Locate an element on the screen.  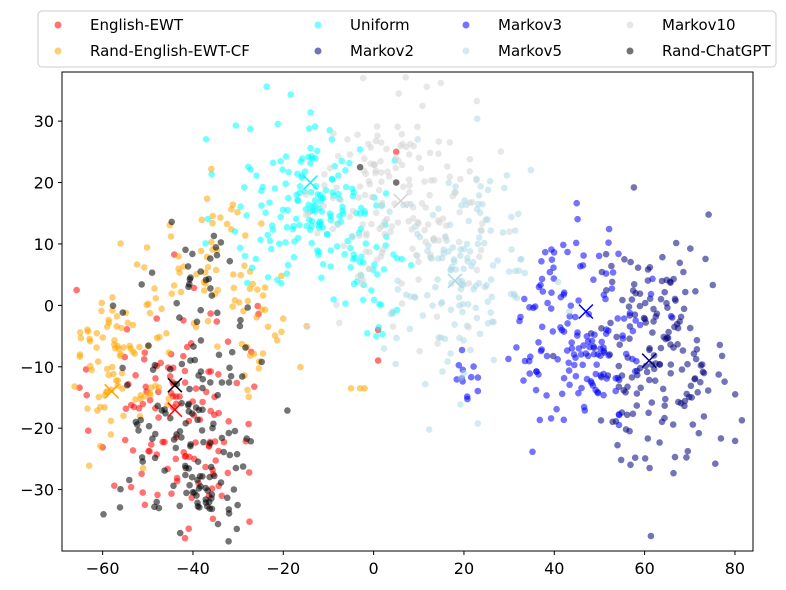
y-tick-label: 0 is located at coordinates (49, 305).